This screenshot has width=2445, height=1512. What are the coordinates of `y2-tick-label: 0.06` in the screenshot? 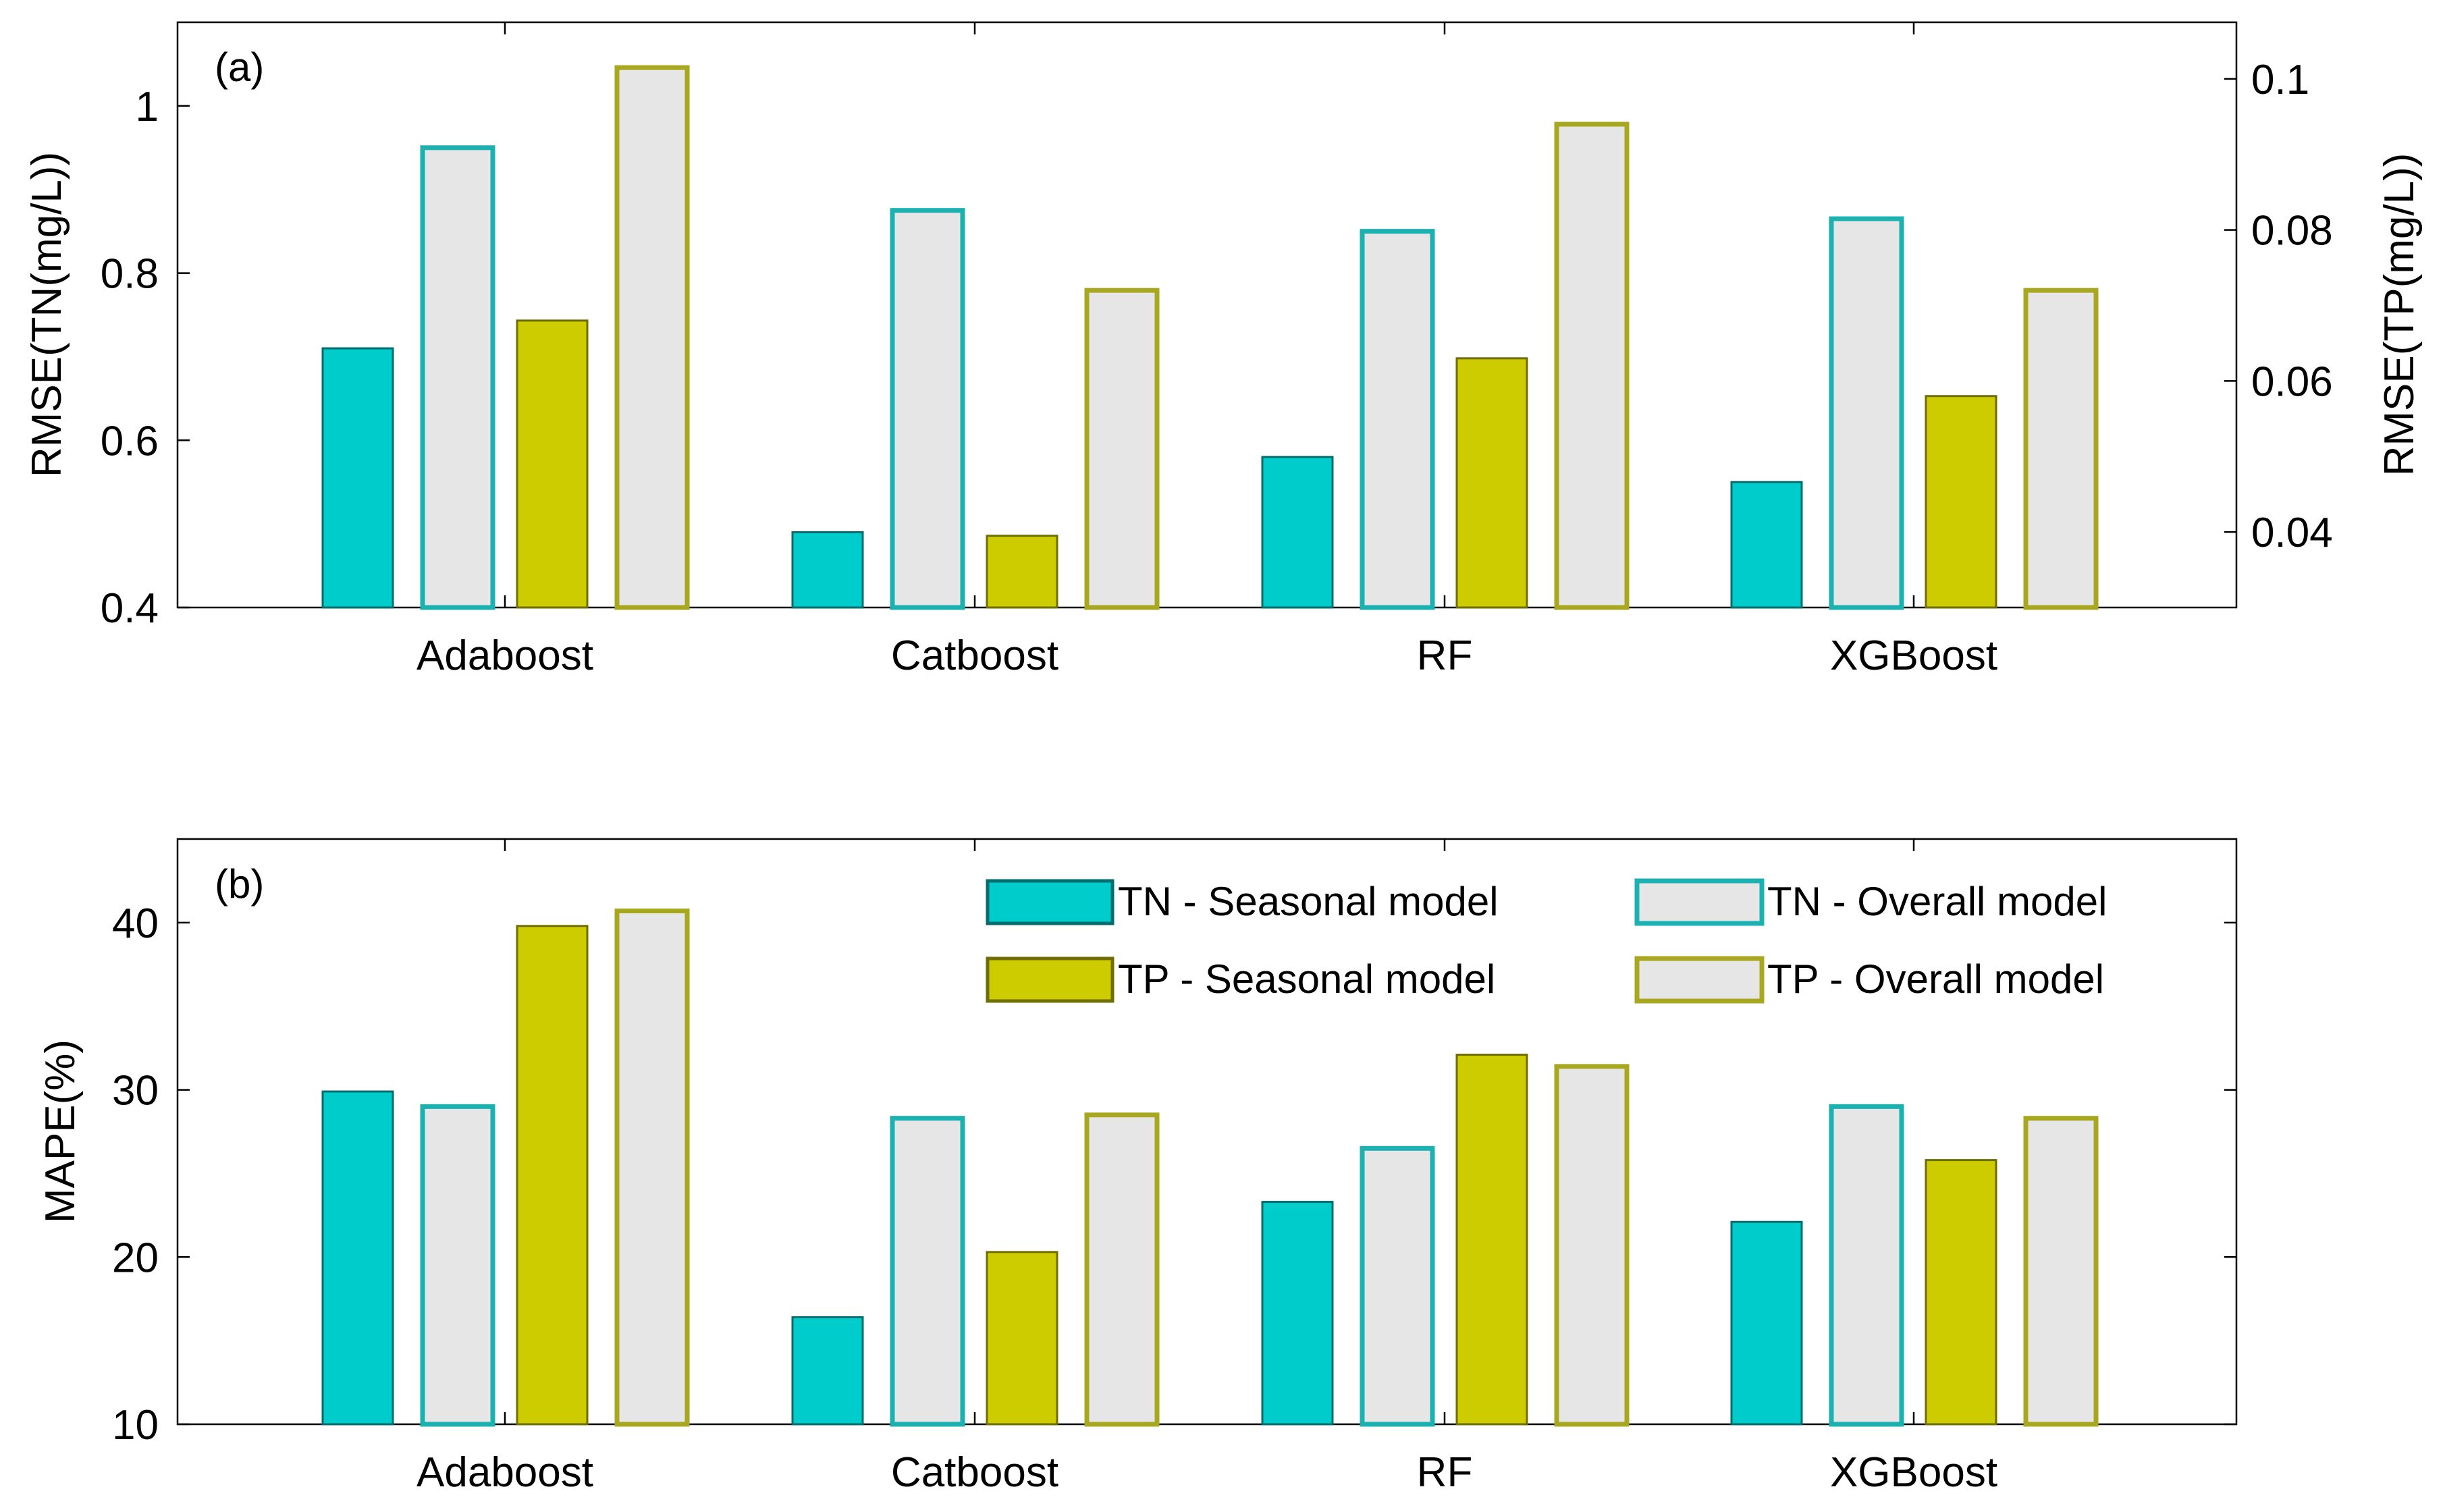 It's located at (2292, 381).